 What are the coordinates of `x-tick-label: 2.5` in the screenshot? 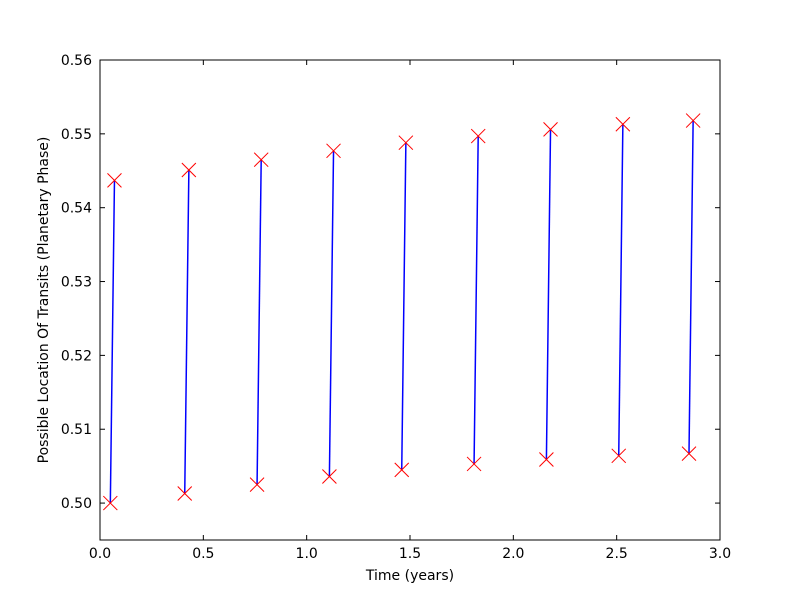 It's located at (617, 554).